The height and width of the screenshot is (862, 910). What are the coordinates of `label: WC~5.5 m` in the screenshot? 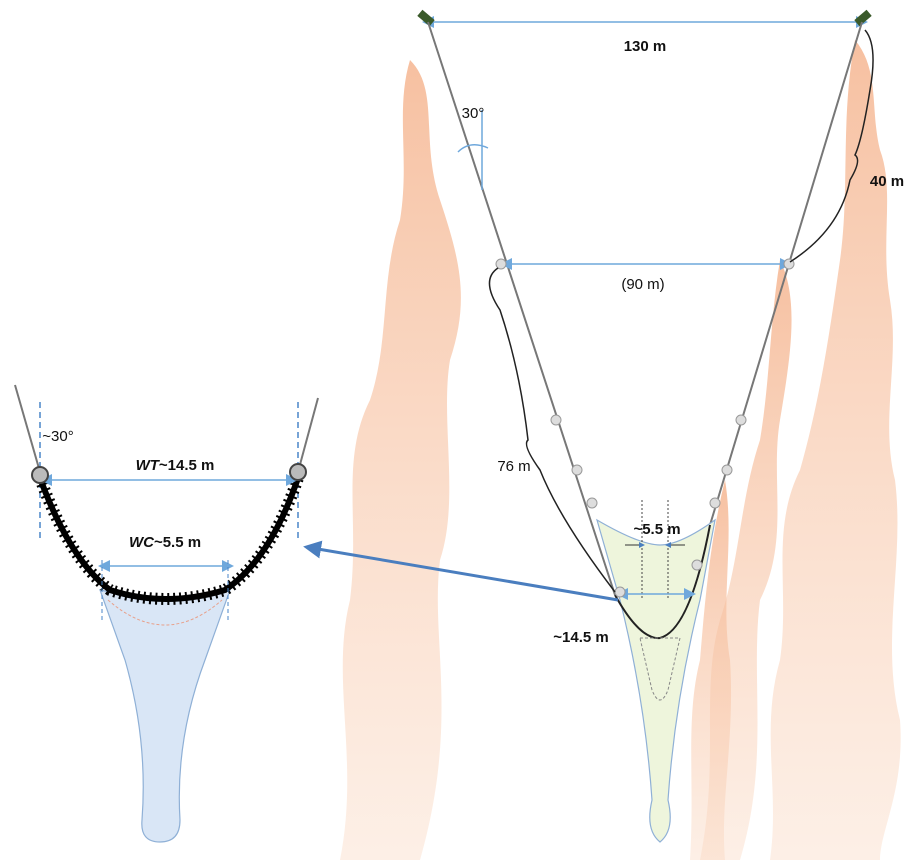 It's located at (165, 542).